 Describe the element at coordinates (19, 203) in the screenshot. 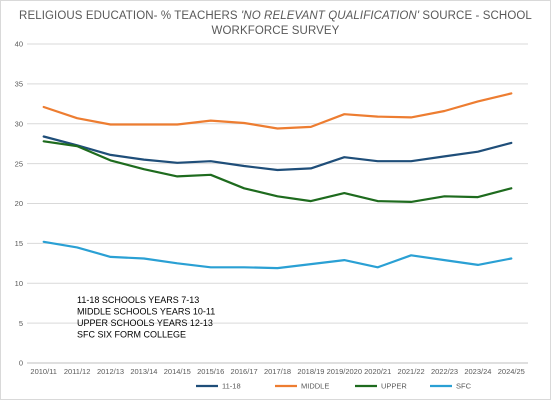

I see `y-tick-label-20: 20` at that location.